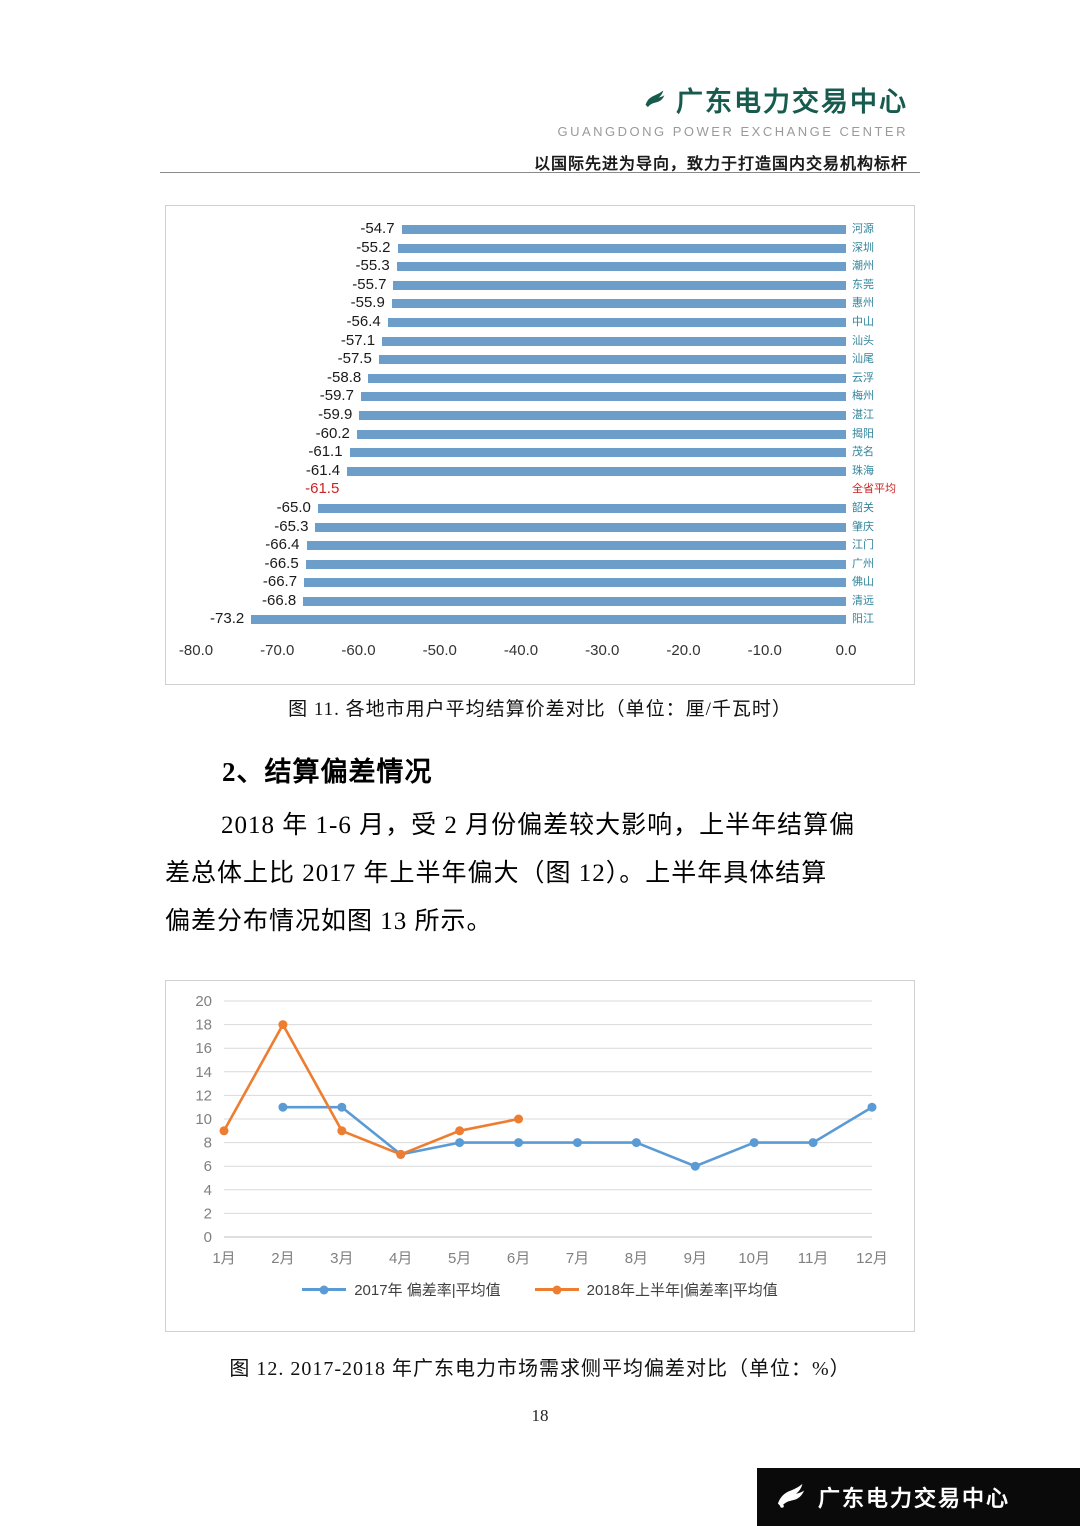  I want to click on x-axis-tick-label: -50.0, so click(439, 650).